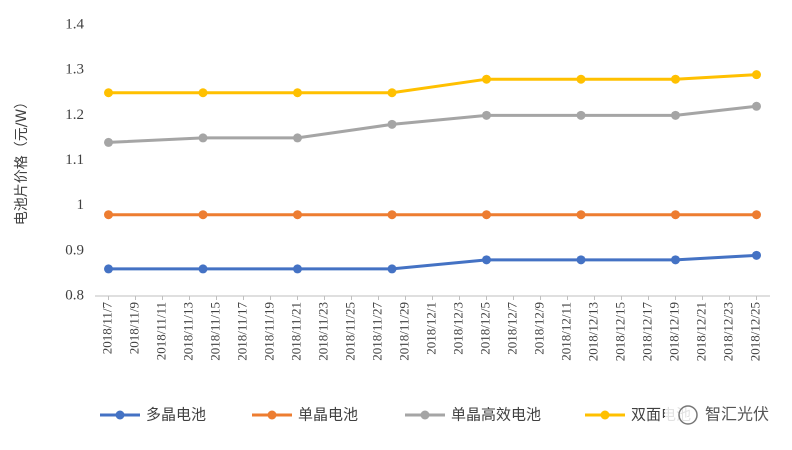  What do you see at coordinates (430, 328) in the screenshot?
I see `x-tick-label: 2018/12/1` at bounding box center [430, 328].